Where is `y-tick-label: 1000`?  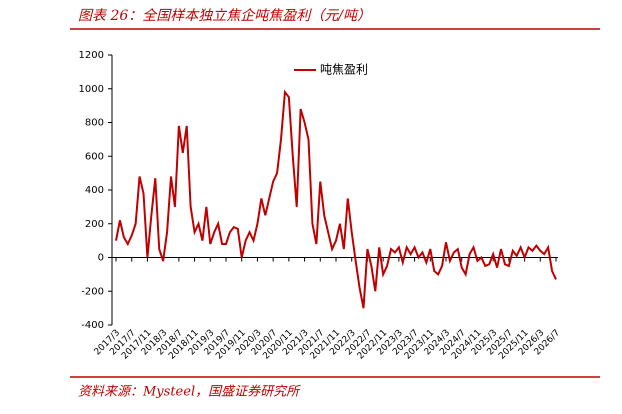 y-tick-label: 1000 is located at coordinates (91, 89).